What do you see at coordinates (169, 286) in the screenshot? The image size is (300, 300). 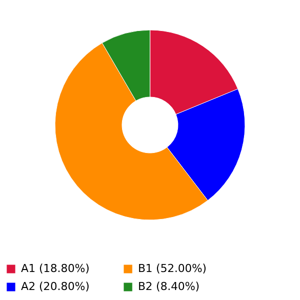 I see `legend-label: B2 (8.40%)` at bounding box center [169, 286].